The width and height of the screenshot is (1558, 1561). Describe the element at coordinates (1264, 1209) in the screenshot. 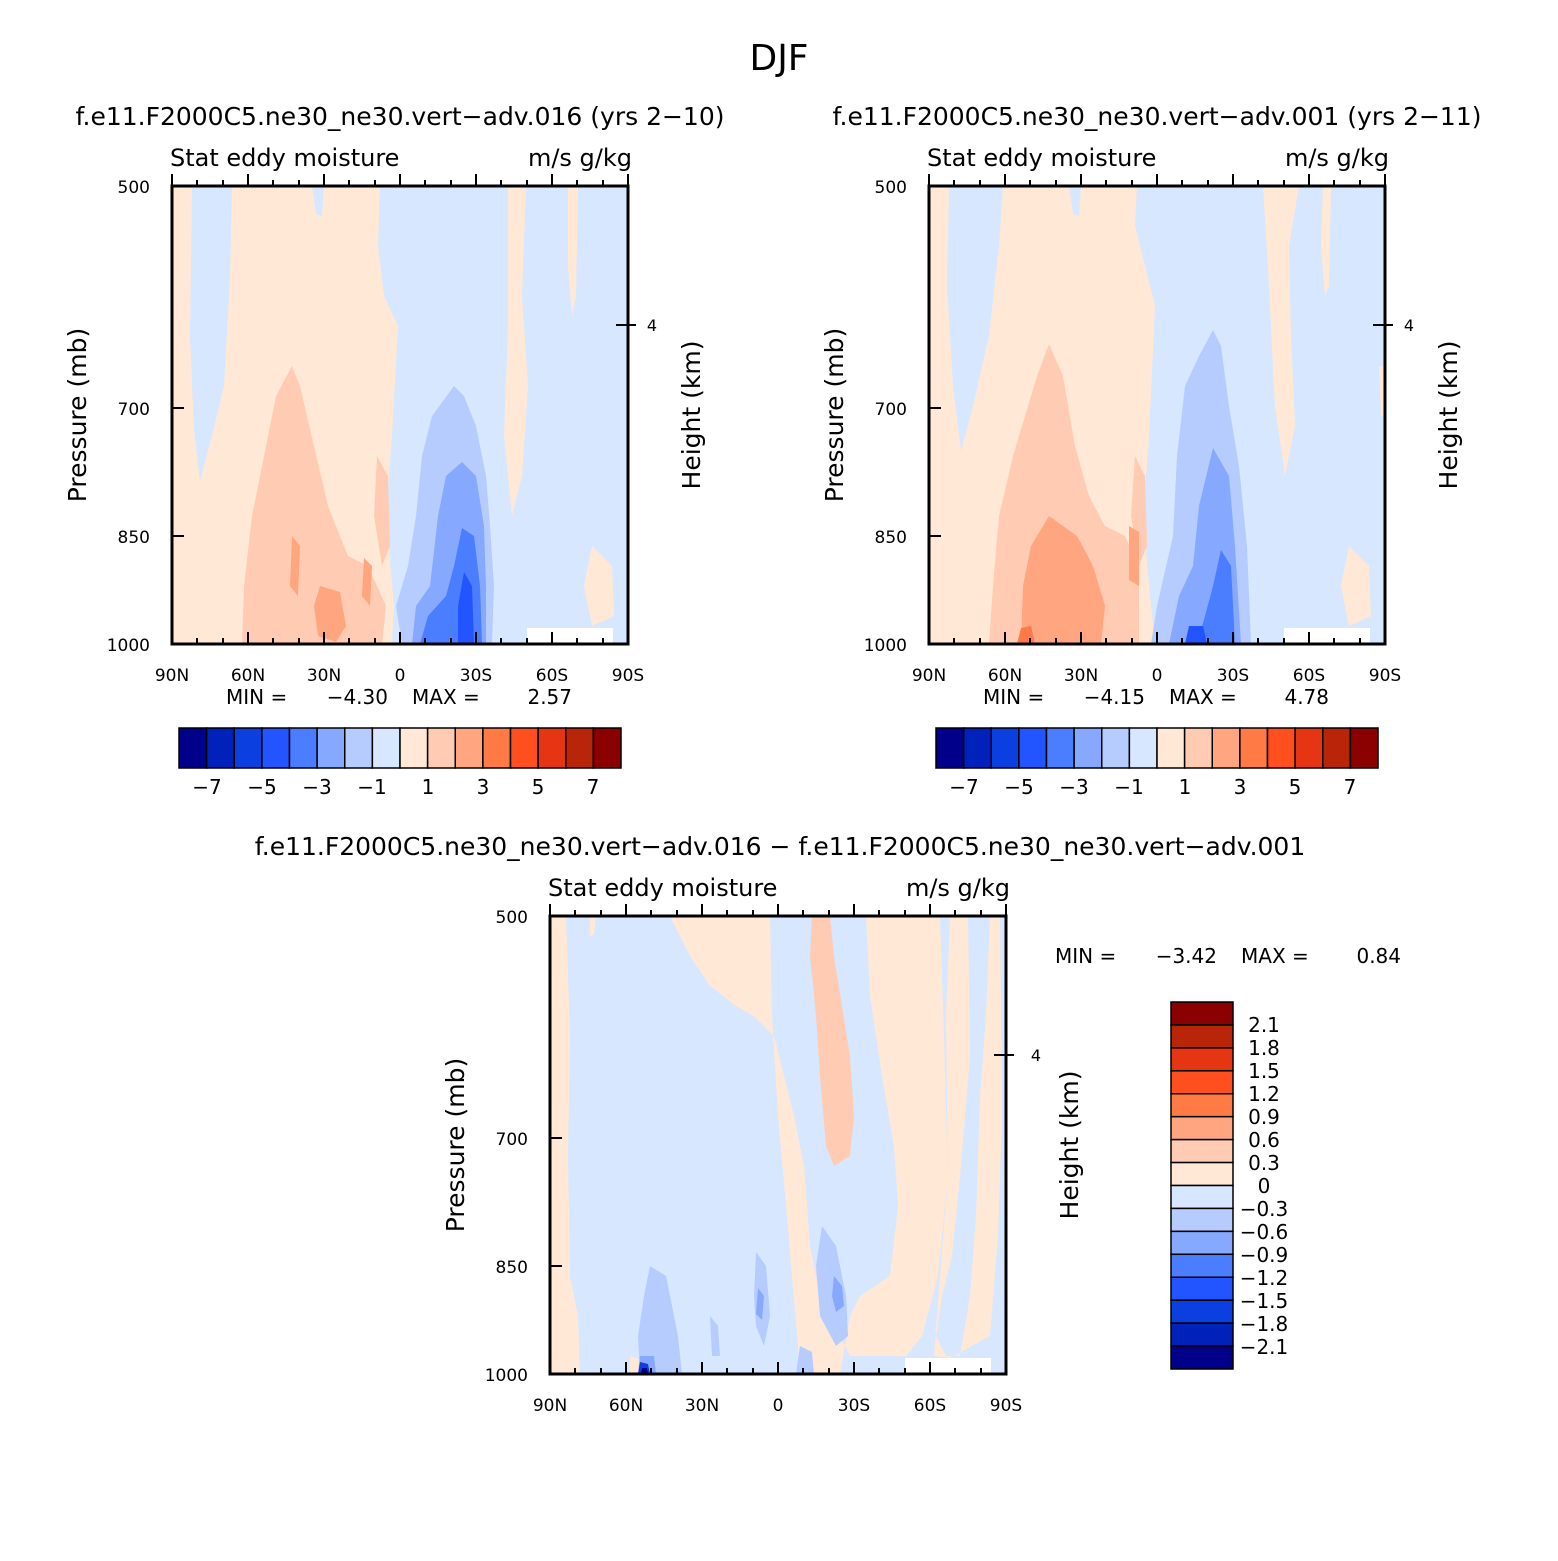

I see `colorbar-label: −0.3` at that location.